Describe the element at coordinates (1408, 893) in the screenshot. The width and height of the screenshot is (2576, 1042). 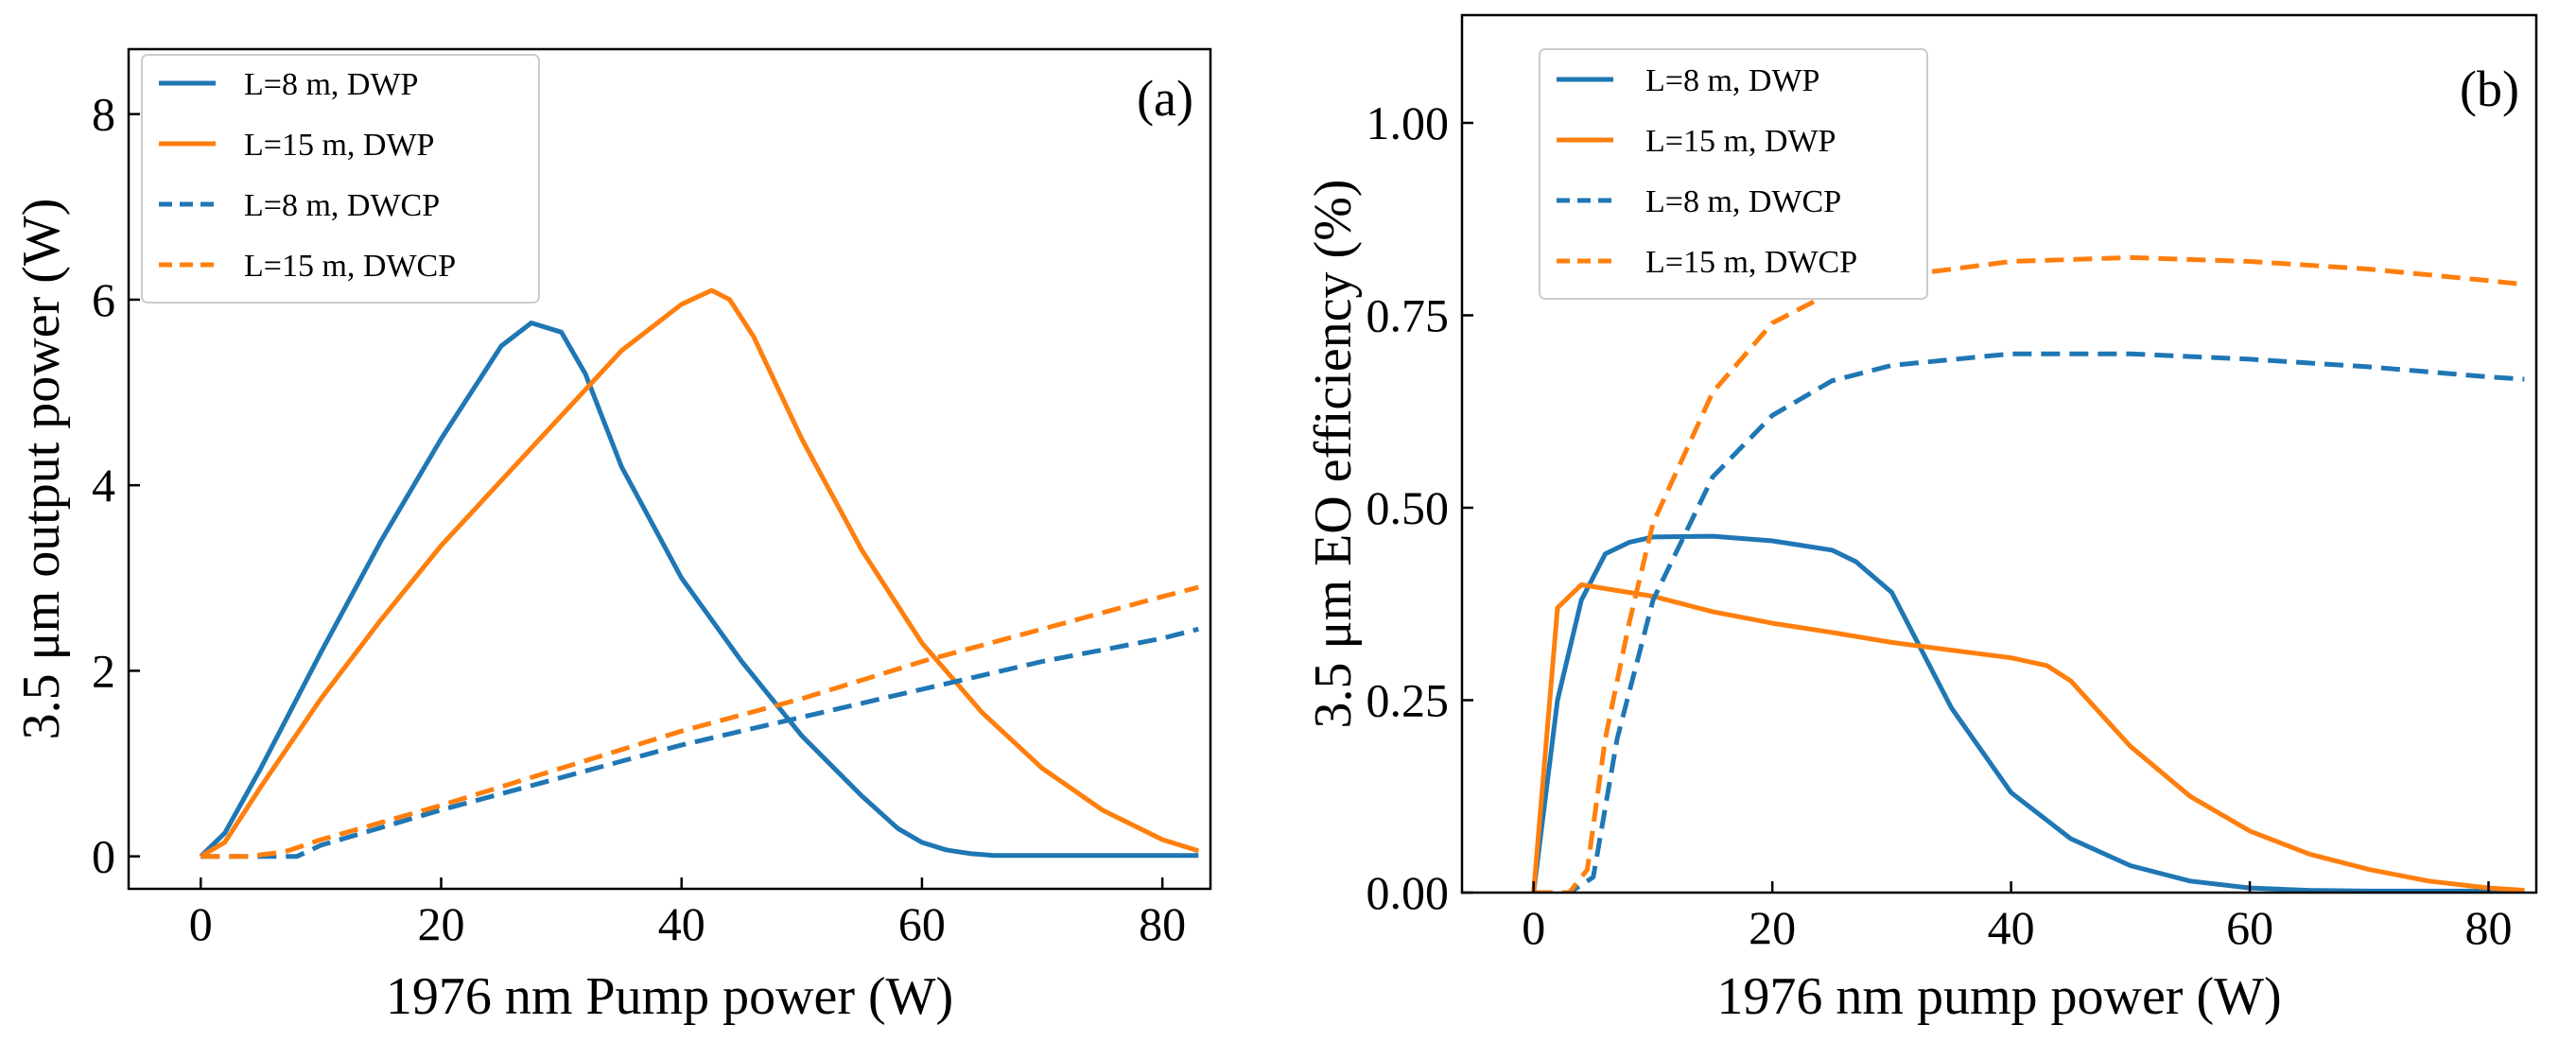
I see `y-tick-label: 0.00` at that location.